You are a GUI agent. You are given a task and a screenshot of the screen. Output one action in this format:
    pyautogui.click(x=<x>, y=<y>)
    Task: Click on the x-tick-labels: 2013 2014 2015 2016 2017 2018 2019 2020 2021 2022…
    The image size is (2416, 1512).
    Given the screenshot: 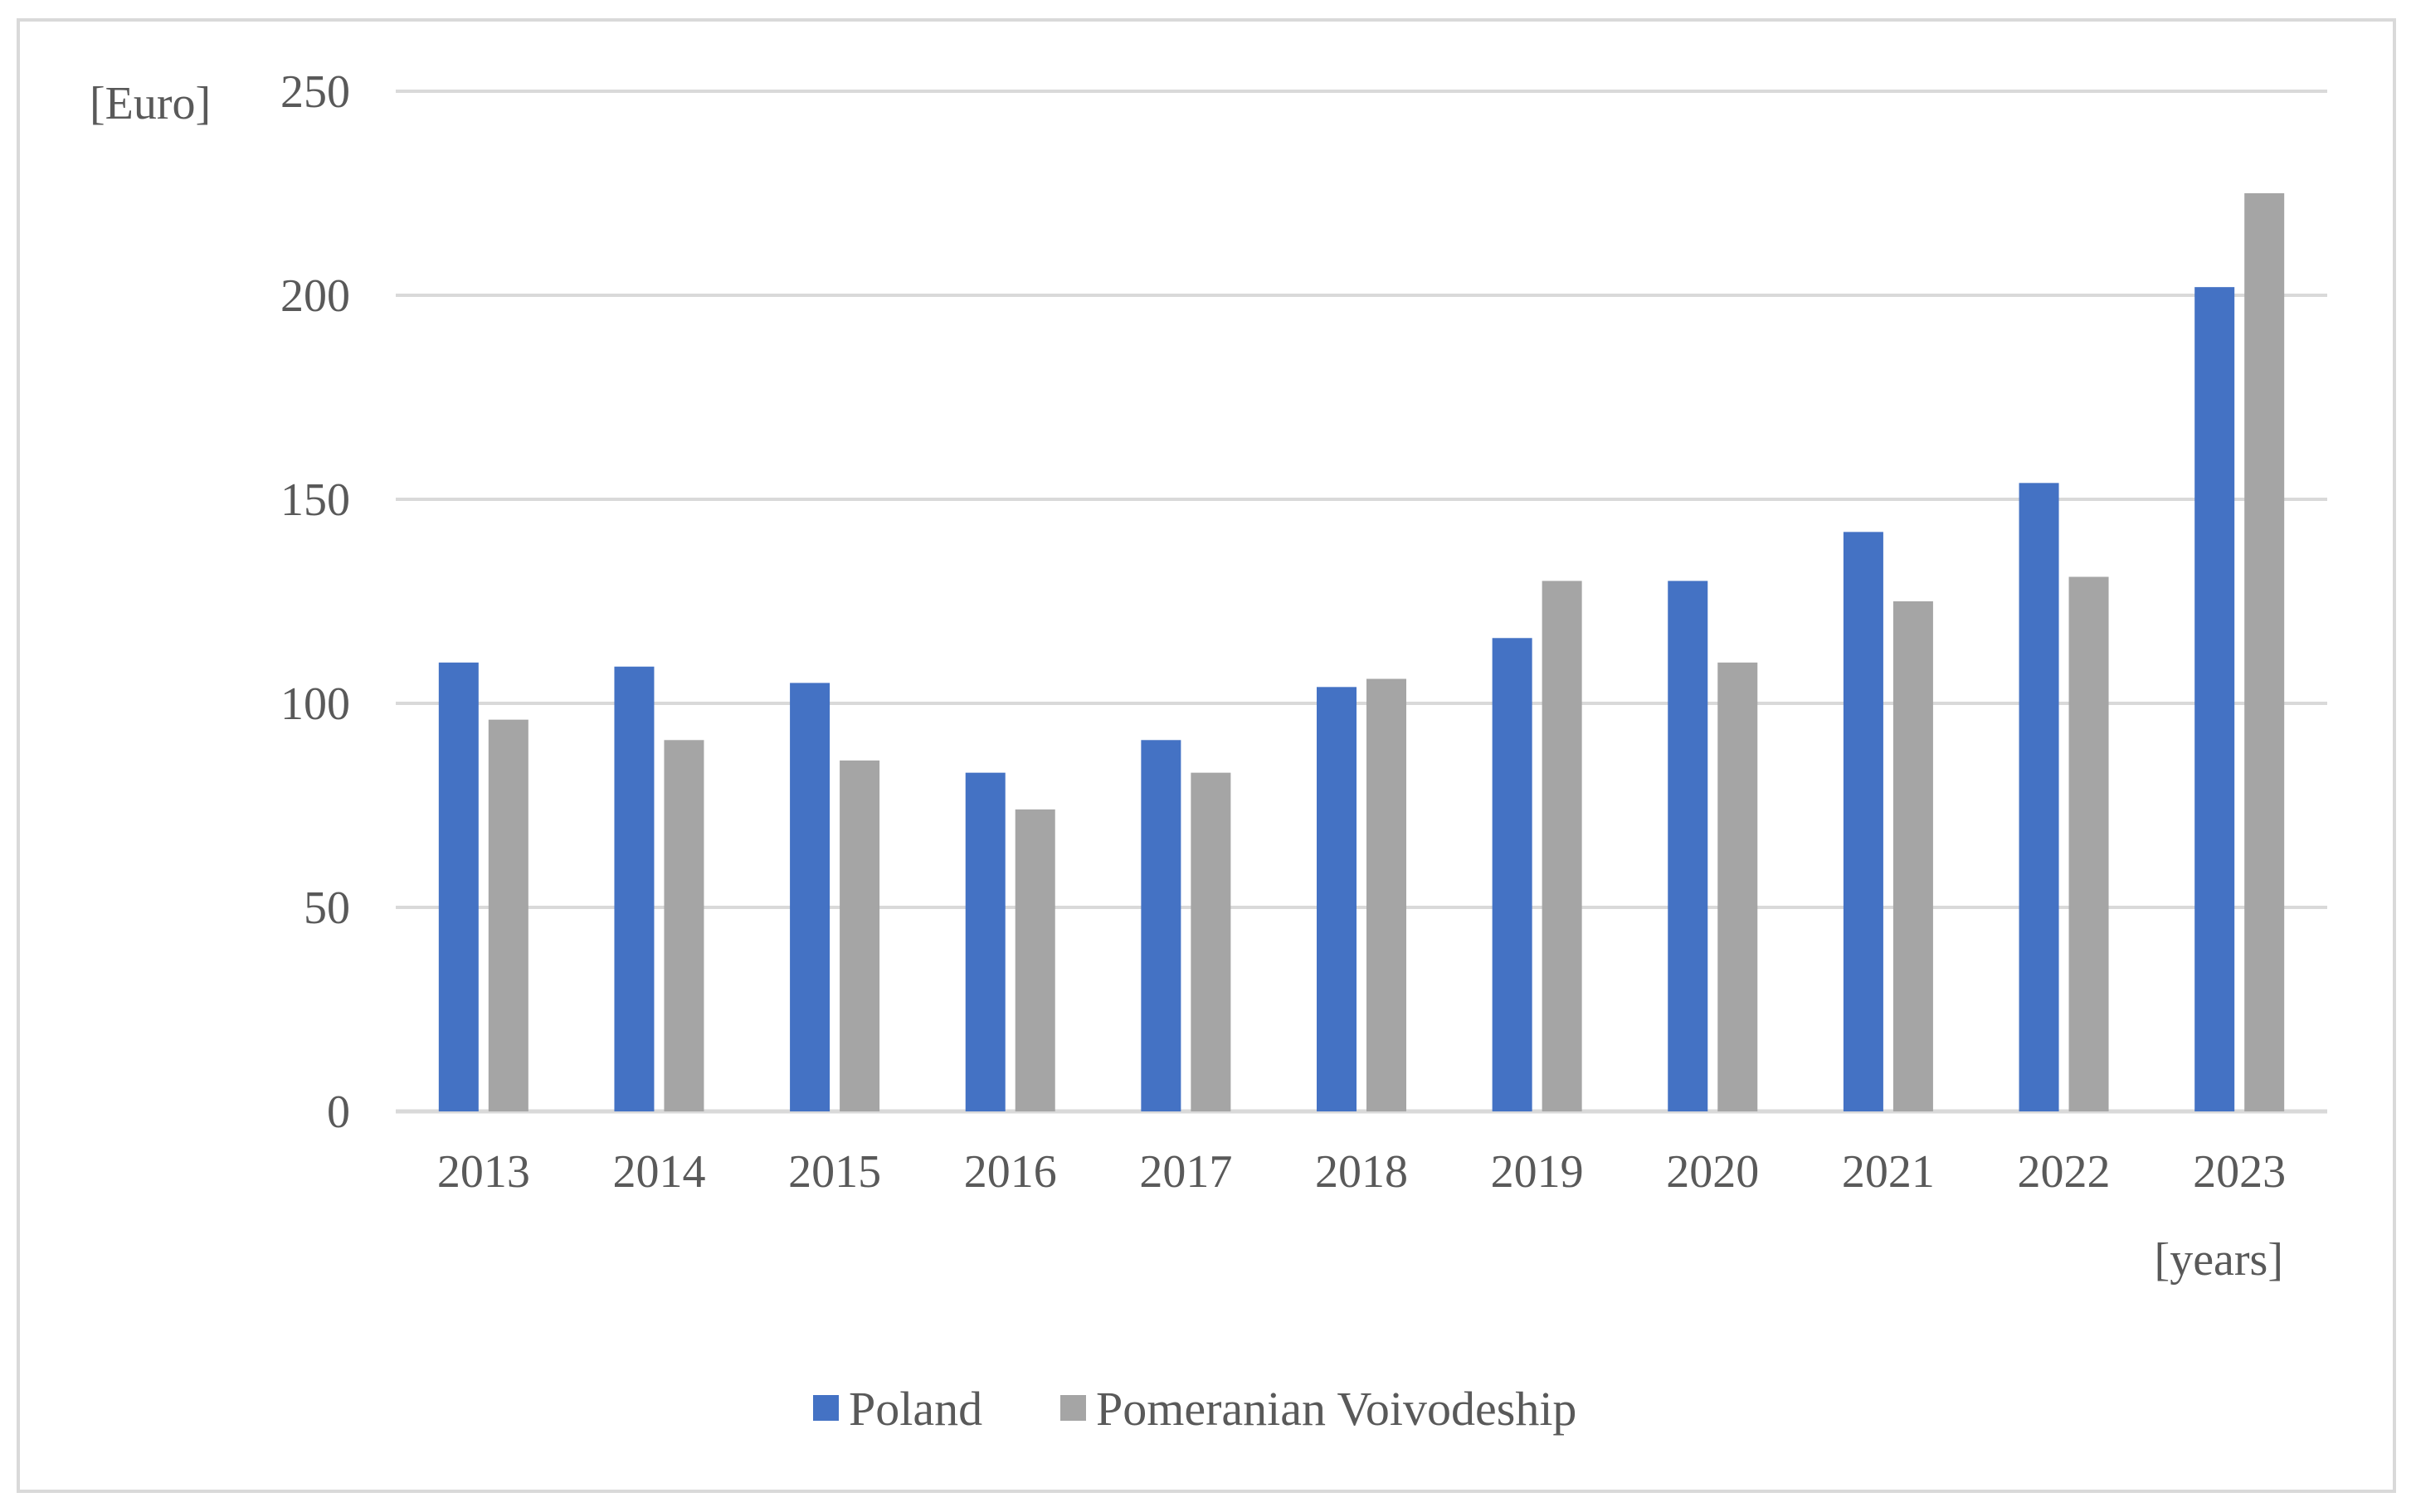 What is the action you would take?
    pyautogui.click(x=1361, y=1172)
    